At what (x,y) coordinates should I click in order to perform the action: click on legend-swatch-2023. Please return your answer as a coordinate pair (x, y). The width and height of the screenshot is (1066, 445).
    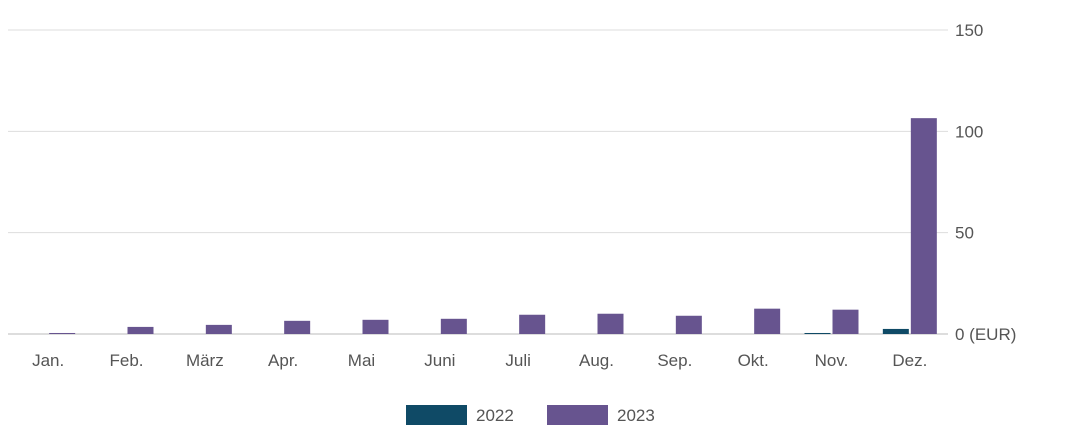
    Looking at the image, I should click on (577, 415).